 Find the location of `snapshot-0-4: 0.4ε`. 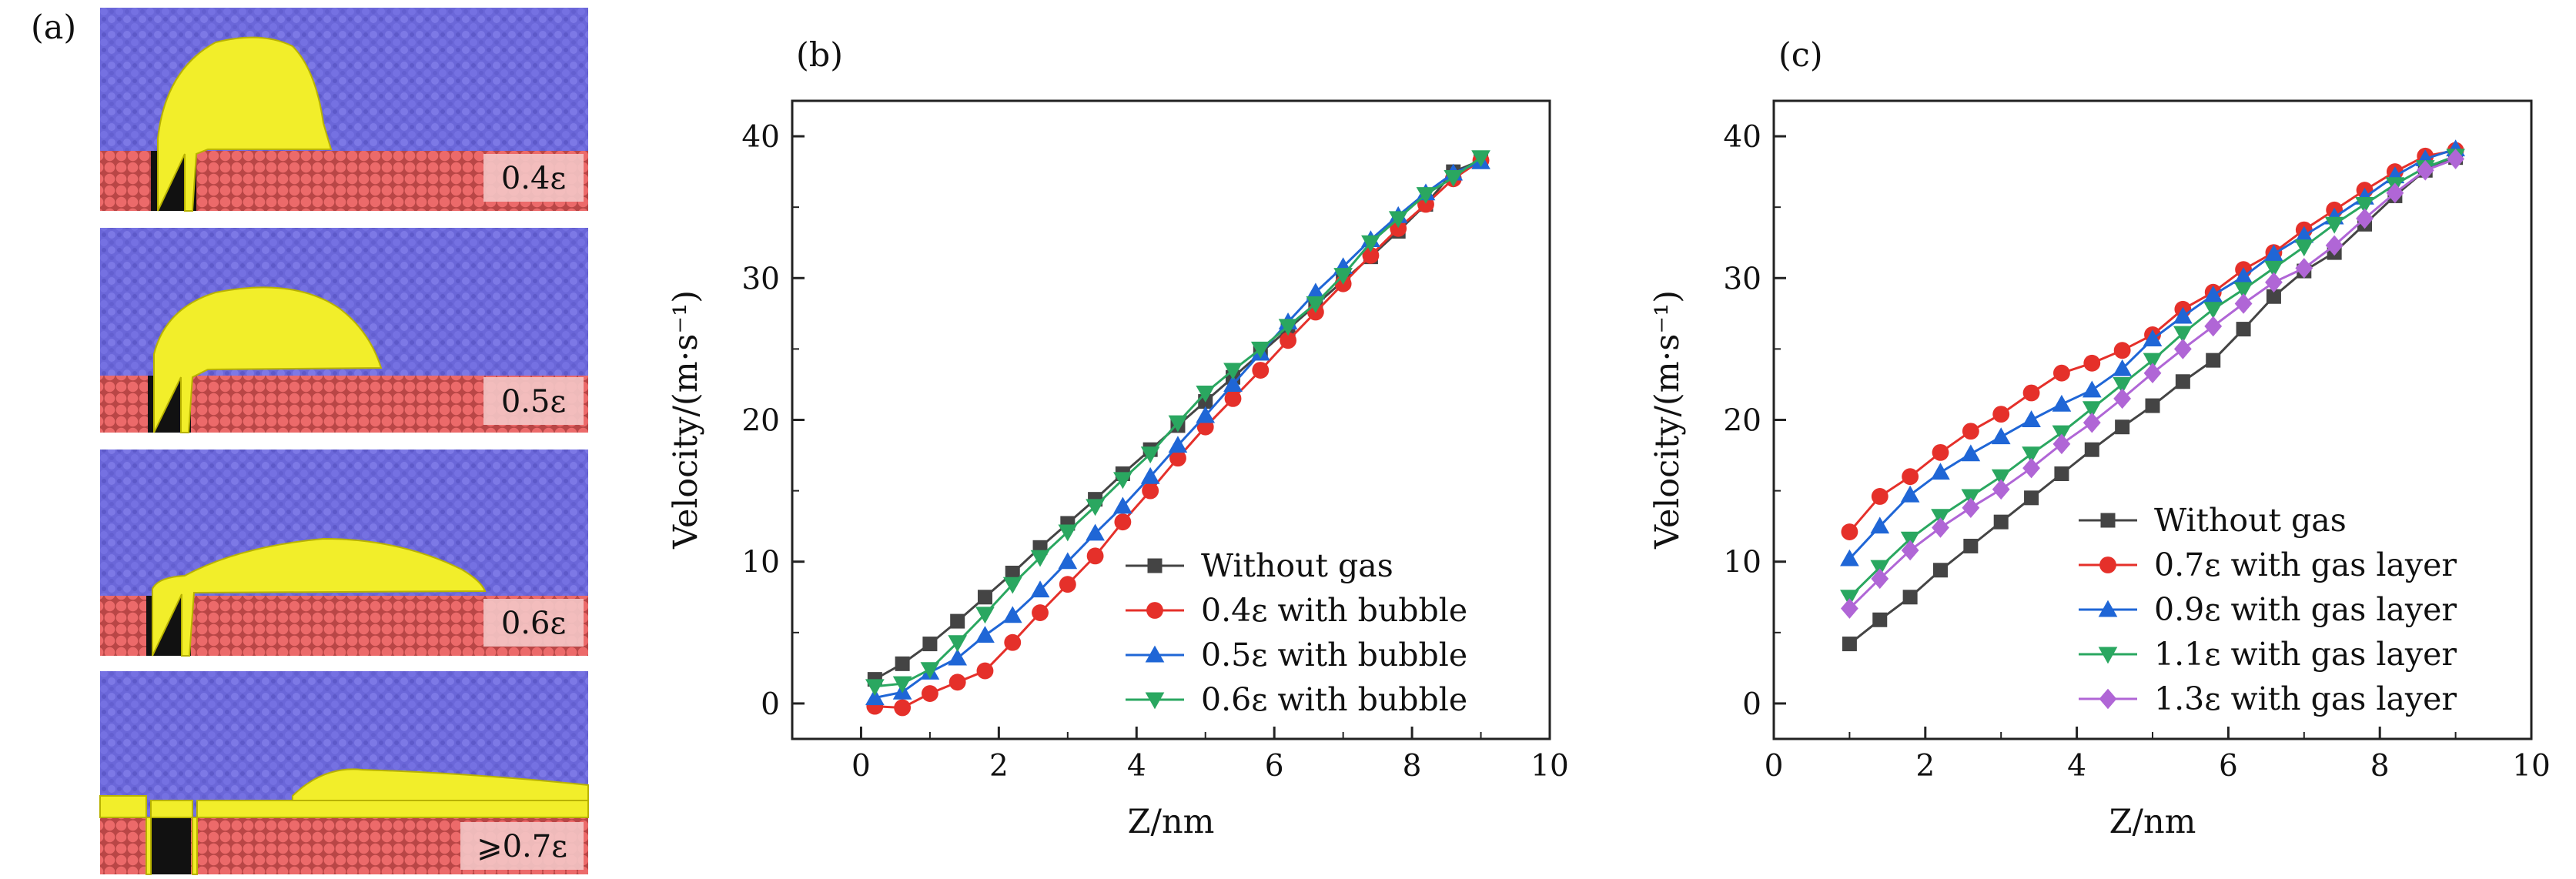

snapshot-0-4: 0.4ε is located at coordinates (344, 110).